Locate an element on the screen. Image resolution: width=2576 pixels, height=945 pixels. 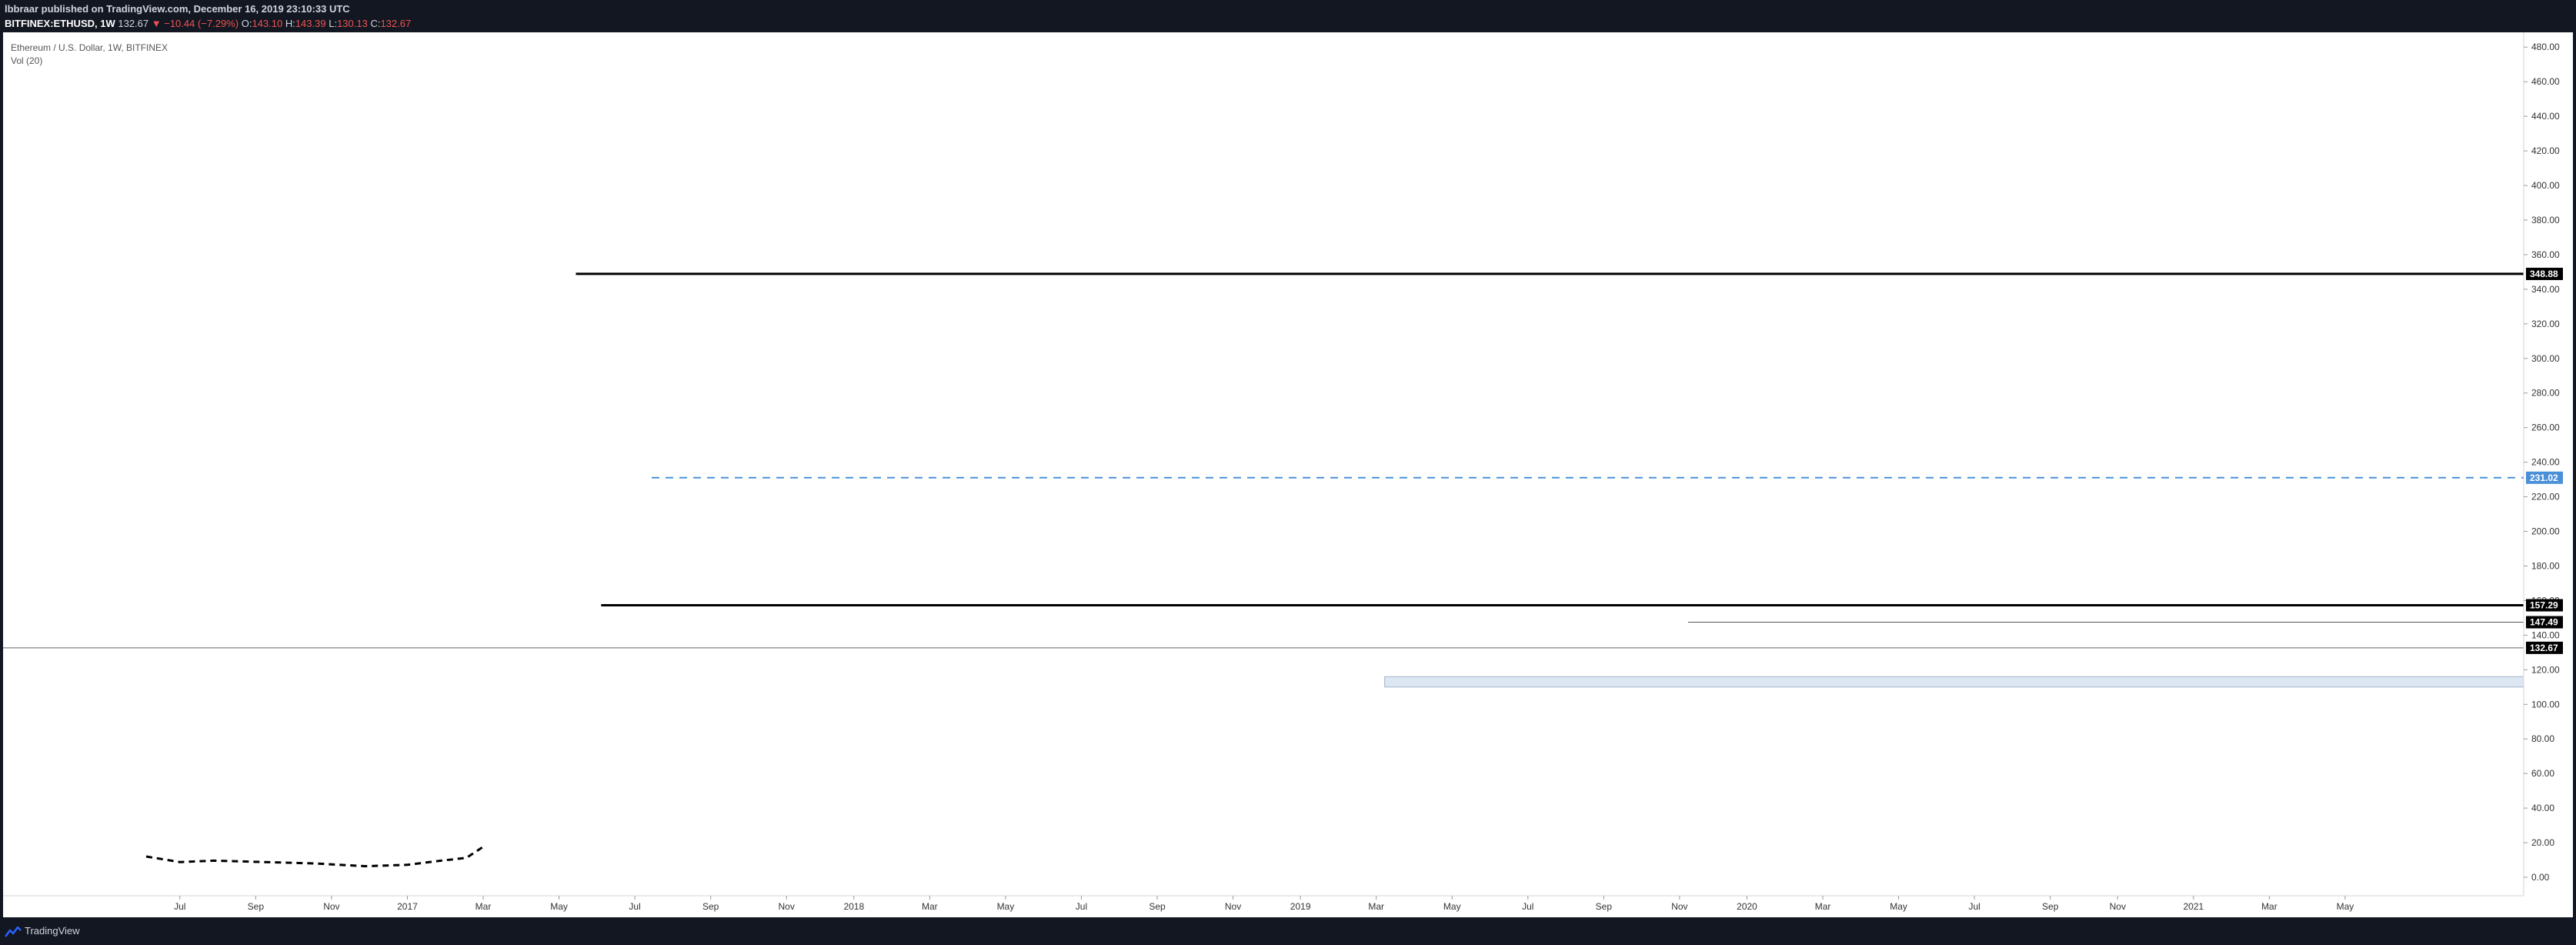
ohlc-close: 132.67 is located at coordinates (396, 23).